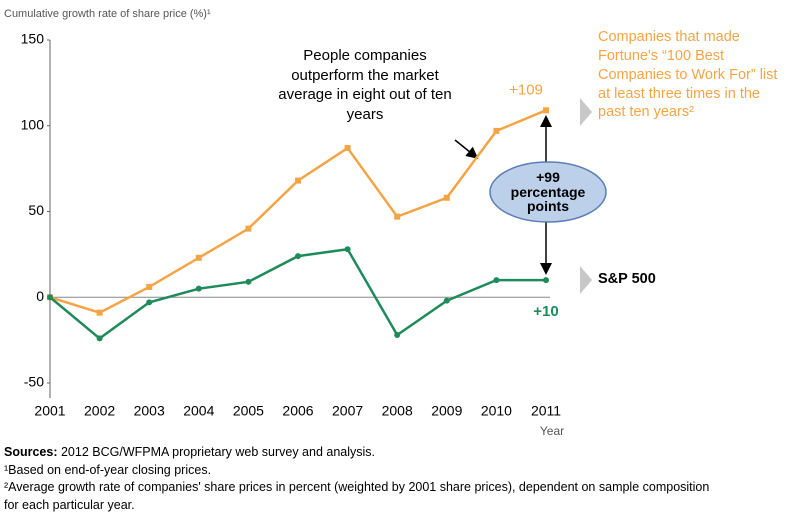 The height and width of the screenshot is (521, 798). Describe the element at coordinates (397, 411) in the screenshot. I see `x-tick-label: 2008` at that location.